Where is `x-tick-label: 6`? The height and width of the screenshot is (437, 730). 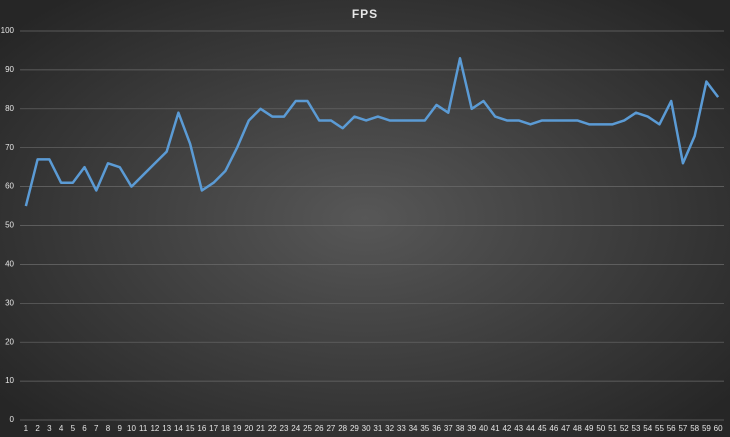
x-tick-label: 6 is located at coordinates (84, 428).